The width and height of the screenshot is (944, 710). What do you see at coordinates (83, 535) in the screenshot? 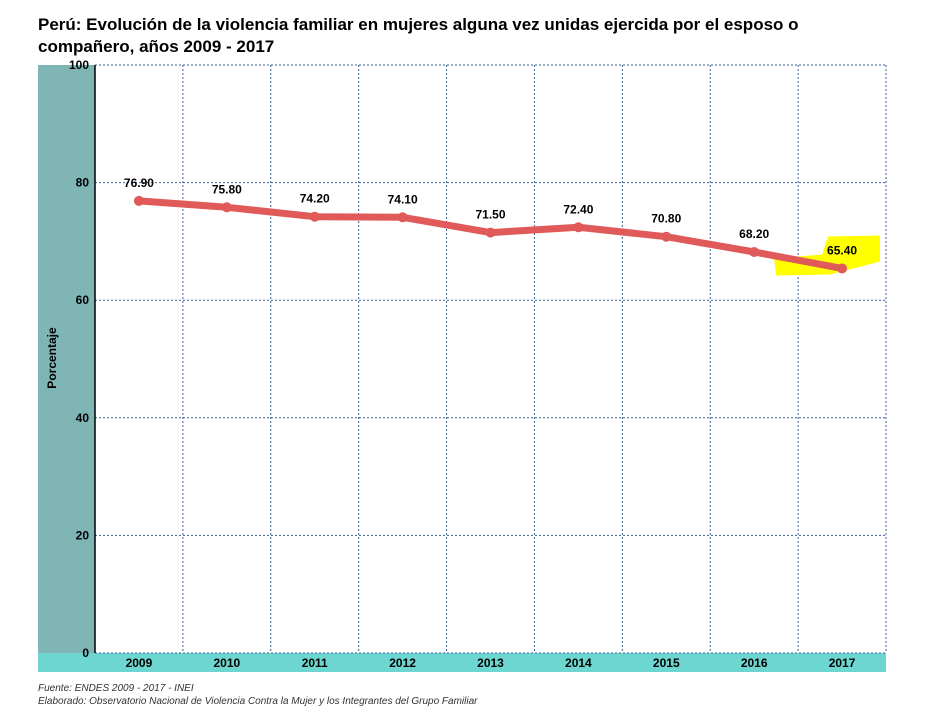
I see `y-tick-label: 20` at bounding box center [83, 535].